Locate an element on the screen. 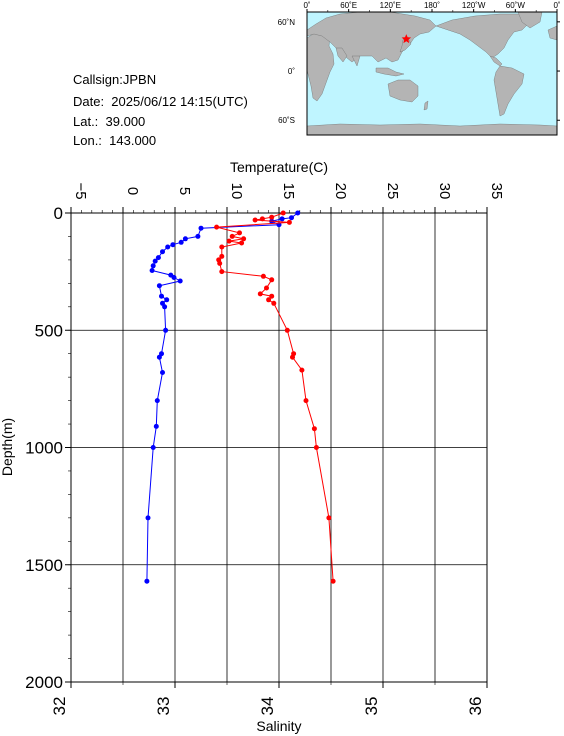  map-lat-label: 60˚N is located at coordinates (287, 22).